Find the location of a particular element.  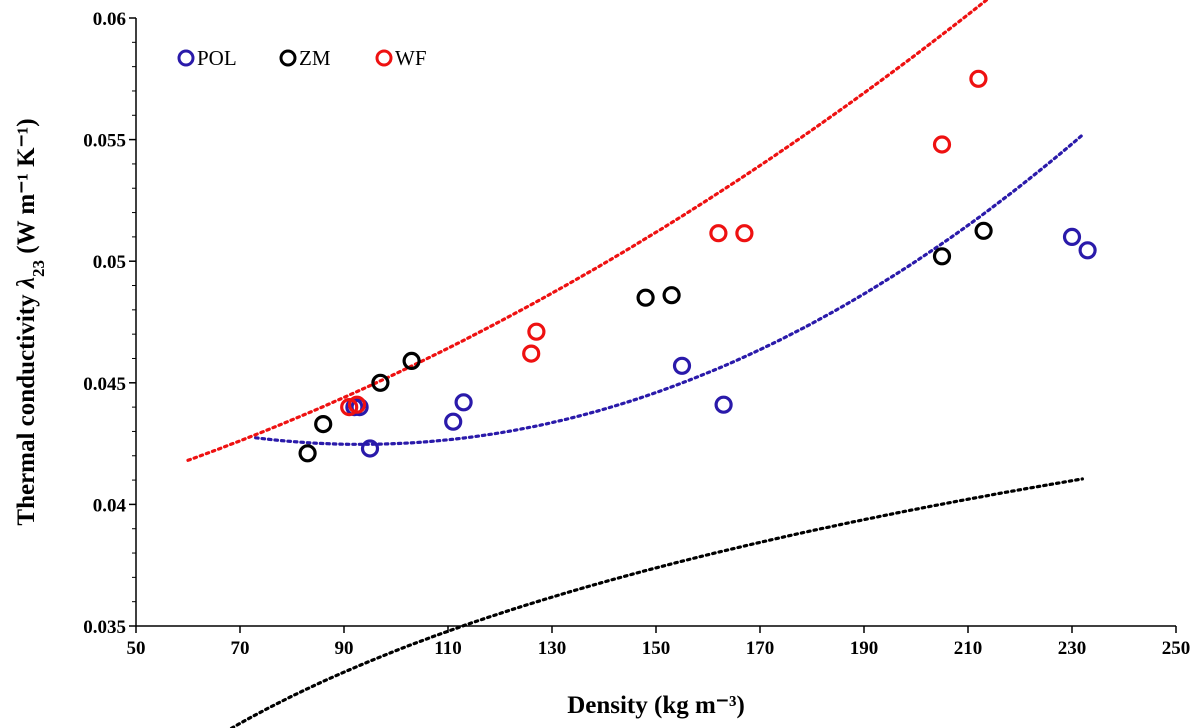

legend-item-wf: WF is located at coordinates (401, 58).